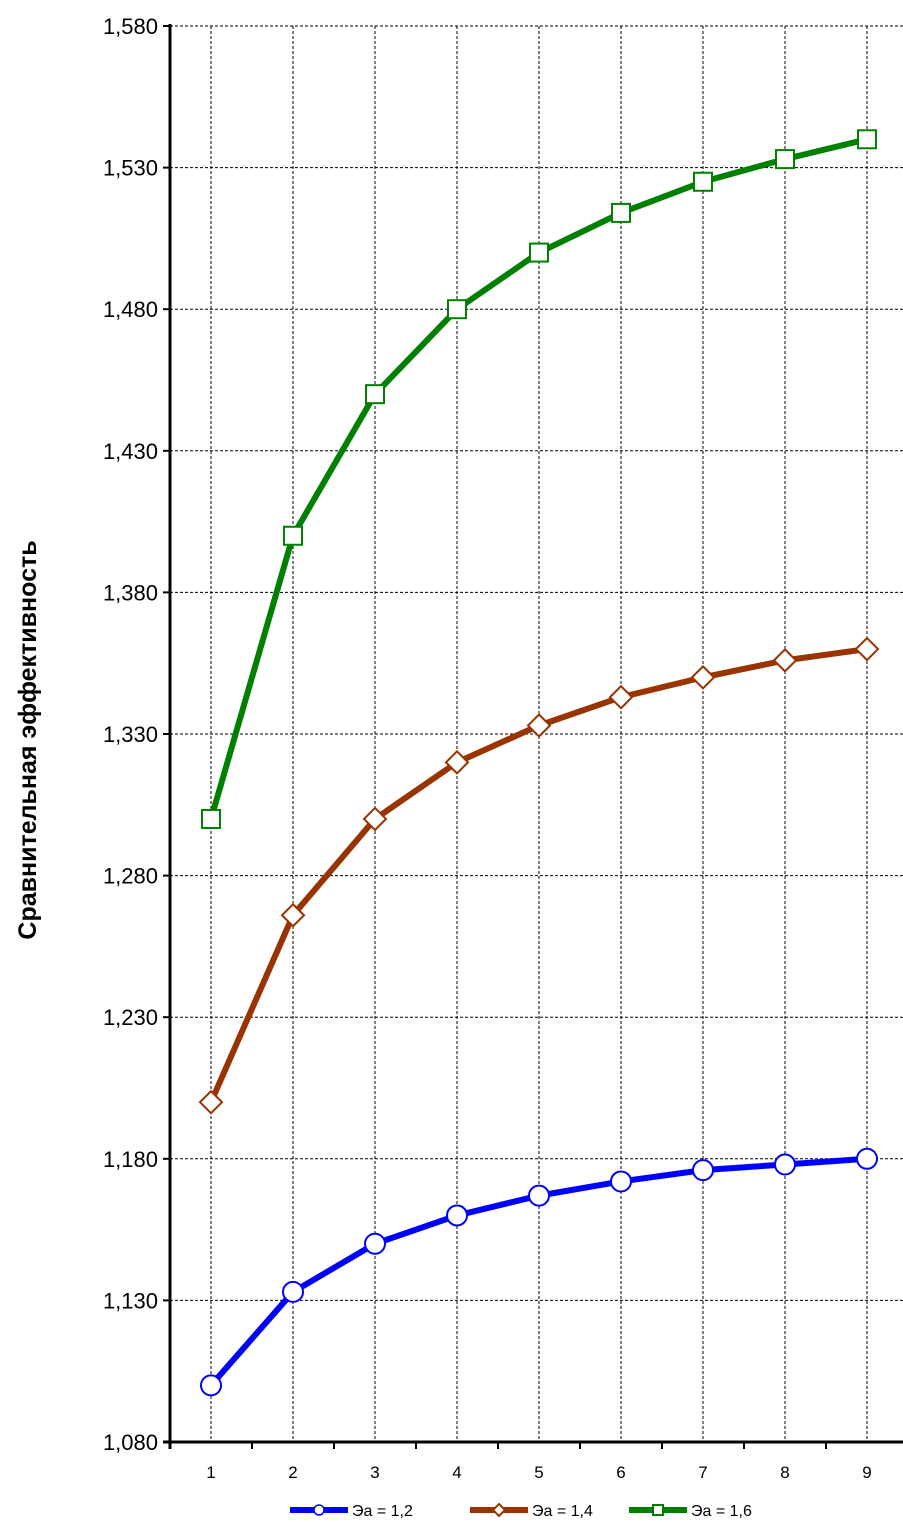 This screenshot has width=903, height=1522. What do you see at coordinates (374, 1472) in the screenshot?
I see `x-tick-label: 3` at bounding box center [374, 1472].